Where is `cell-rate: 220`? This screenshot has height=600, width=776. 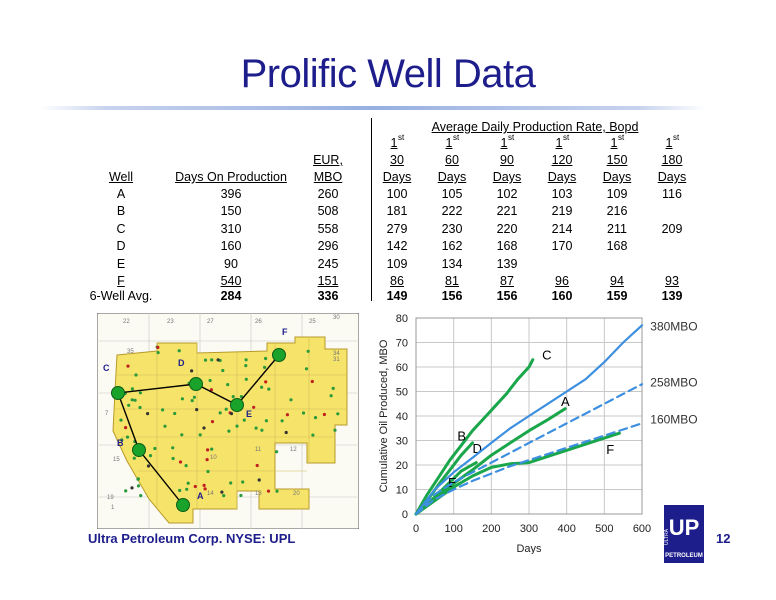
cell-rate: 220 is located at coordinates (507, 228).